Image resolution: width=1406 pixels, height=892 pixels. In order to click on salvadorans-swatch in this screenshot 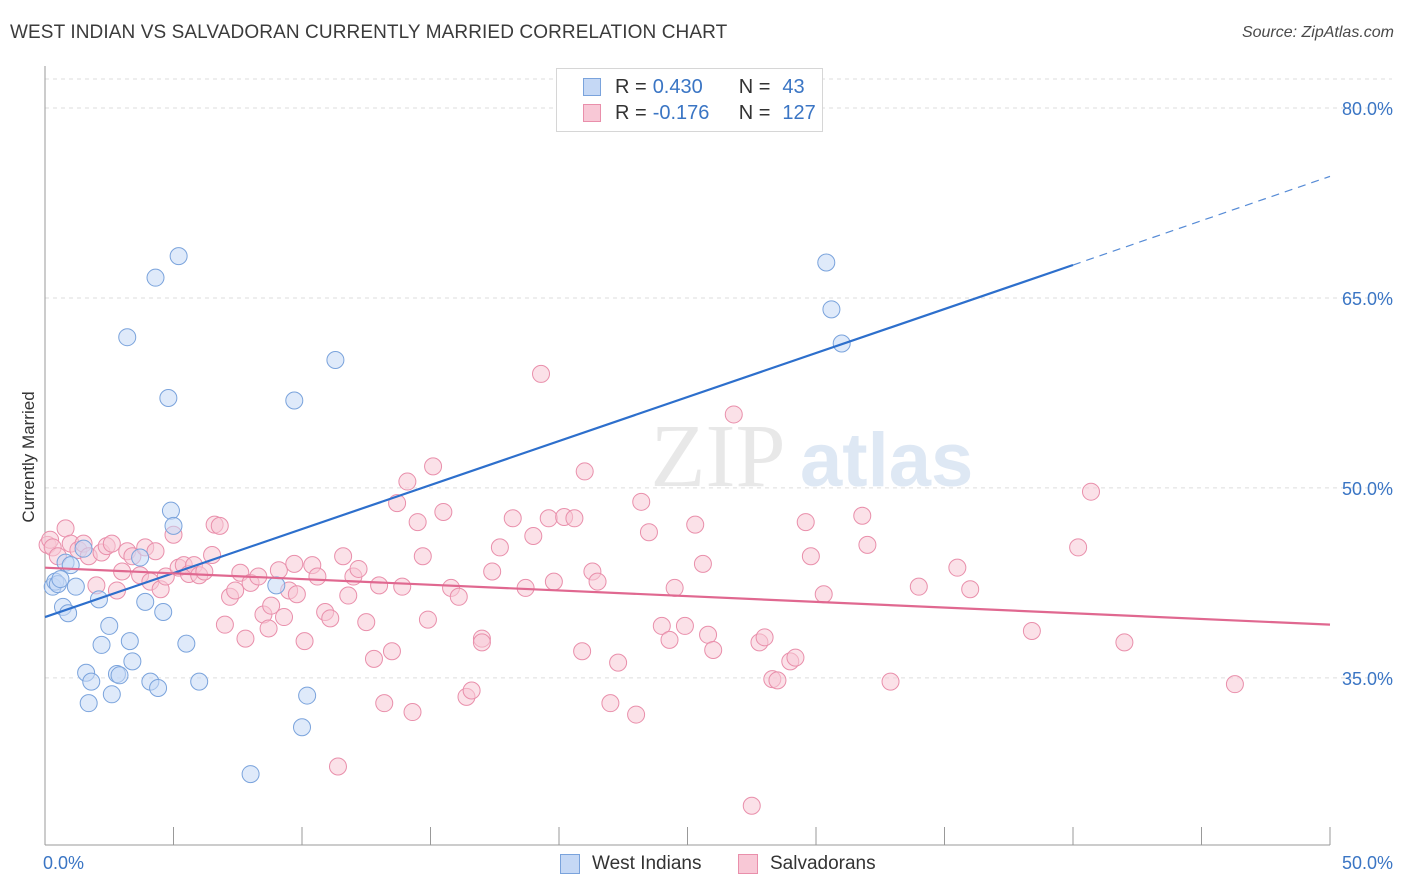, I will do `click(592, 113)`.